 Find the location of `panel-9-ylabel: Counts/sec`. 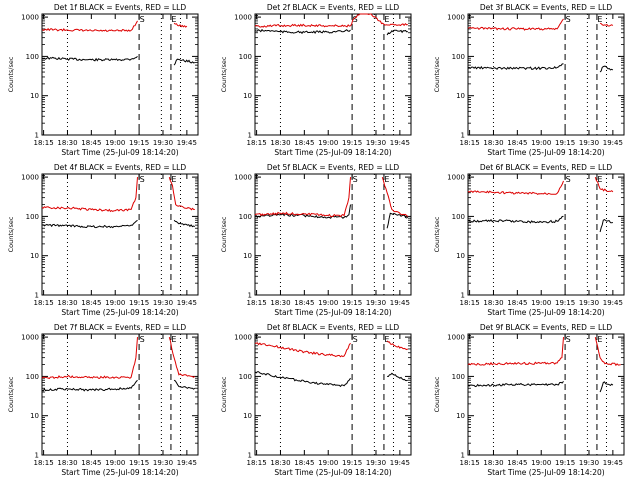

panel-9-ylabel: Counts/sec is located at coordinates (437, 394).